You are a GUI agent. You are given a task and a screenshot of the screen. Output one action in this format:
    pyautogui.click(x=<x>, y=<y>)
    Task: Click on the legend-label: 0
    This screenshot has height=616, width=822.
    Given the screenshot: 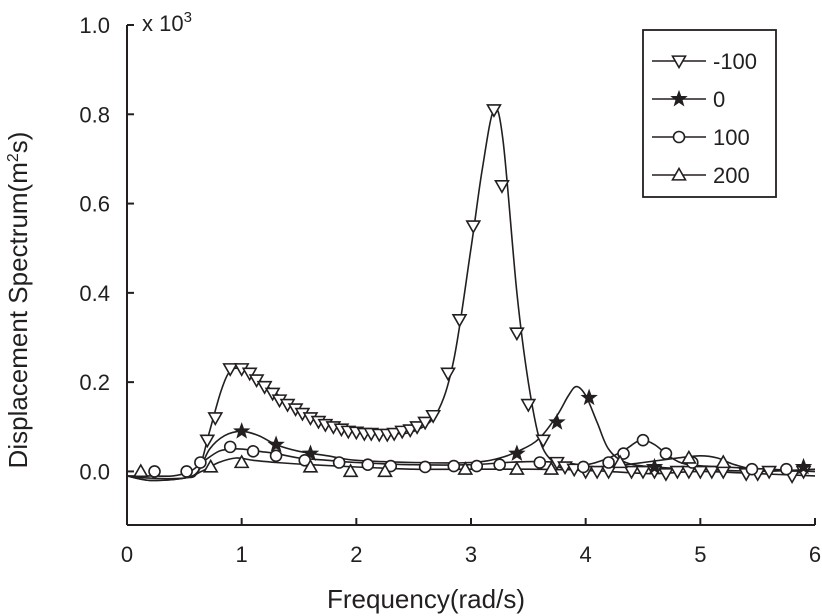 What is the action you would take?
    pyautogui.click(x=719, y=99)
    